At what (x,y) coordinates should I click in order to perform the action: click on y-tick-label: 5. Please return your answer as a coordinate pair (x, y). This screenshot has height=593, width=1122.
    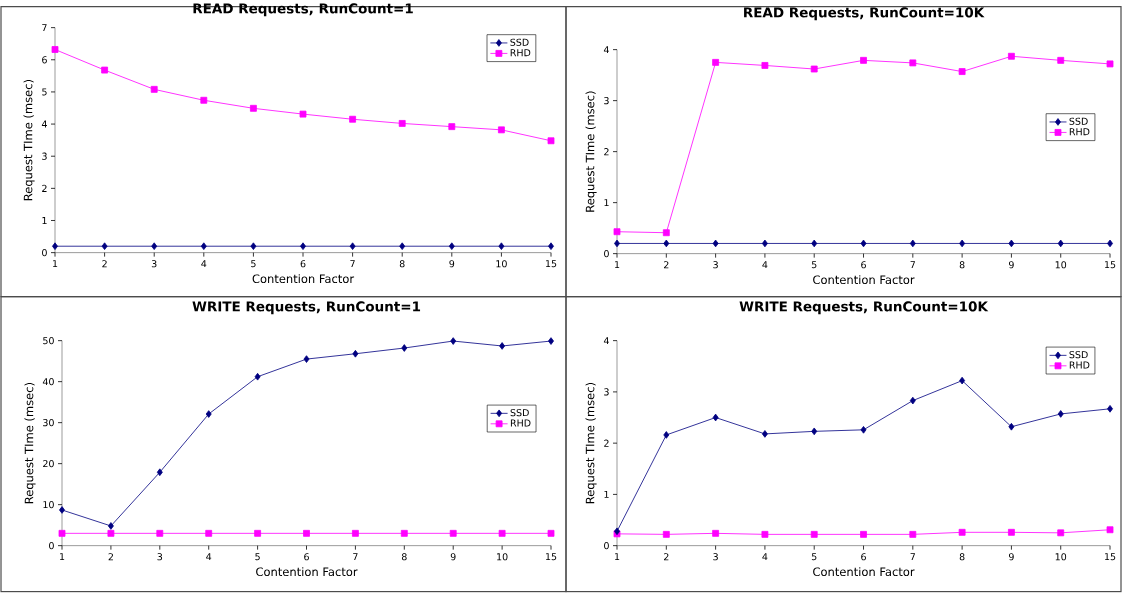
    Looking at the image, I should click on (44, 92).